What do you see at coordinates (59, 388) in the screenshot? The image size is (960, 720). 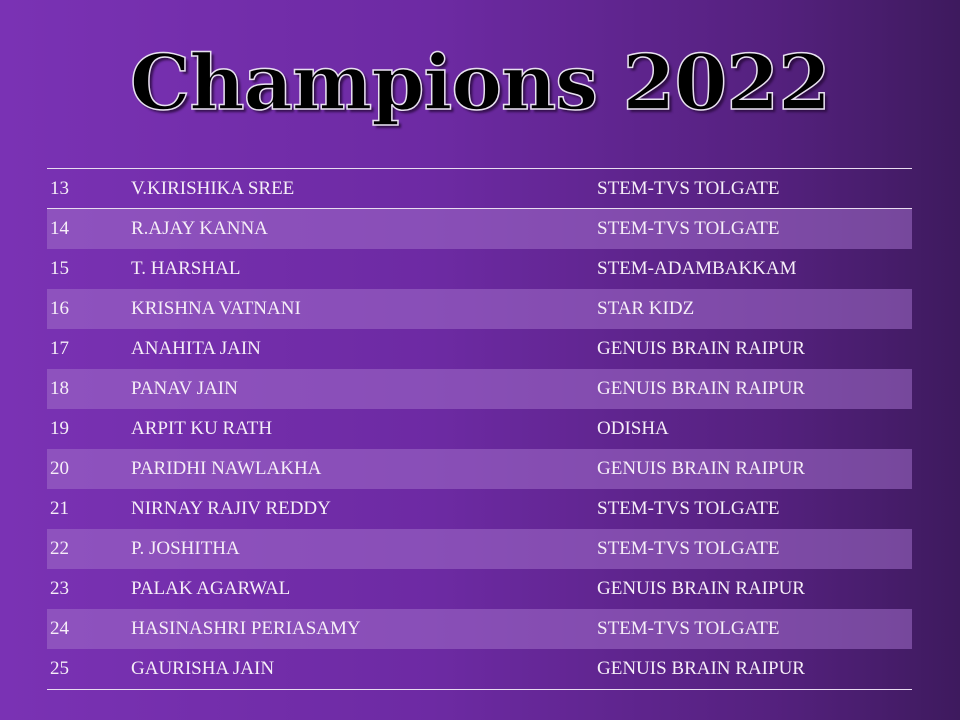 I see `rank-number: 18` at bounding box center [59, 388].